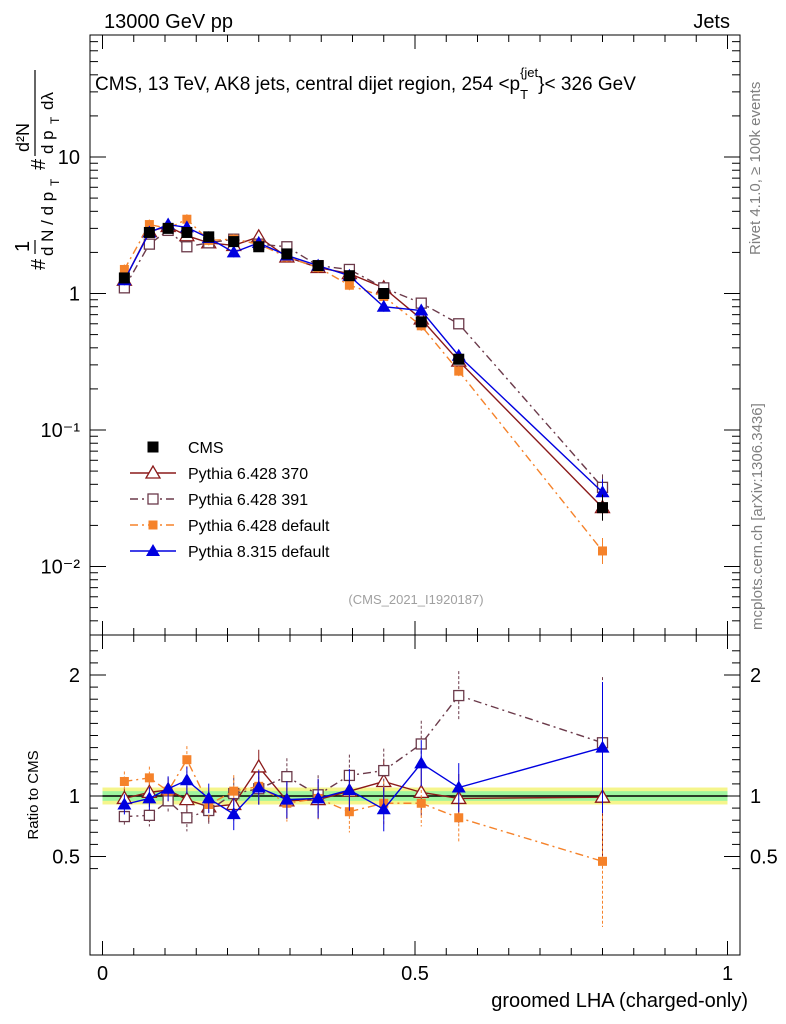  I want to click on mcplots-label: mcplots.cern.ch [arXiv:1306.3436], so click(757, 516).